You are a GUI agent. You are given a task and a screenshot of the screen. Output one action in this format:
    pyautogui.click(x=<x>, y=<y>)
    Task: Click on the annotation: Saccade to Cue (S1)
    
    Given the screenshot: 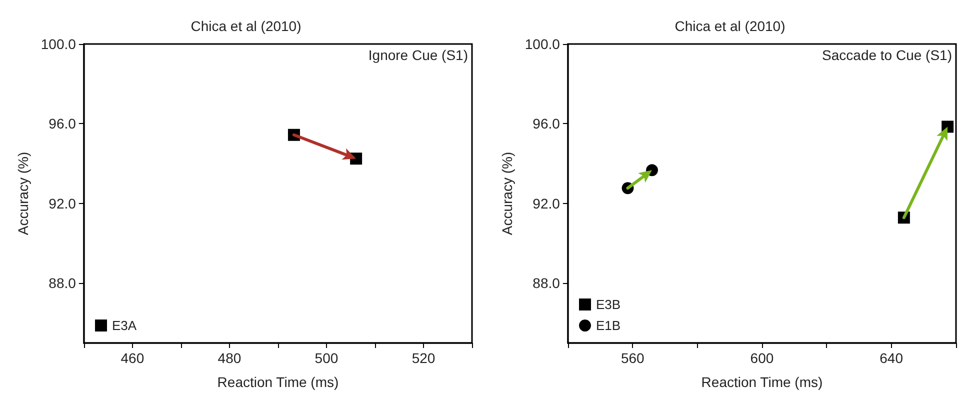 What is the action you would take?
    pyautogui.click(x=887, y=55)
    